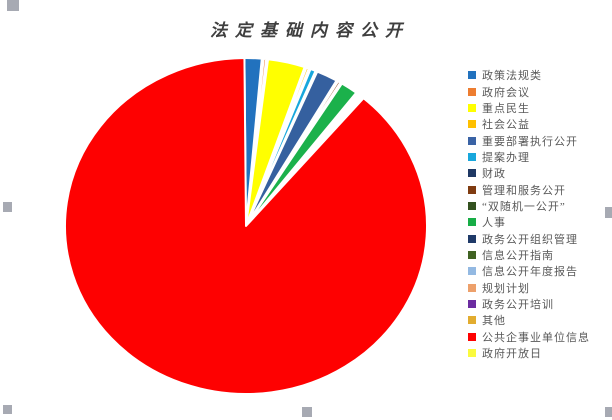  Describe the element at coordinates (506, 157) in the screenshot. I see `legend-item-label: 提案办理` at that location.